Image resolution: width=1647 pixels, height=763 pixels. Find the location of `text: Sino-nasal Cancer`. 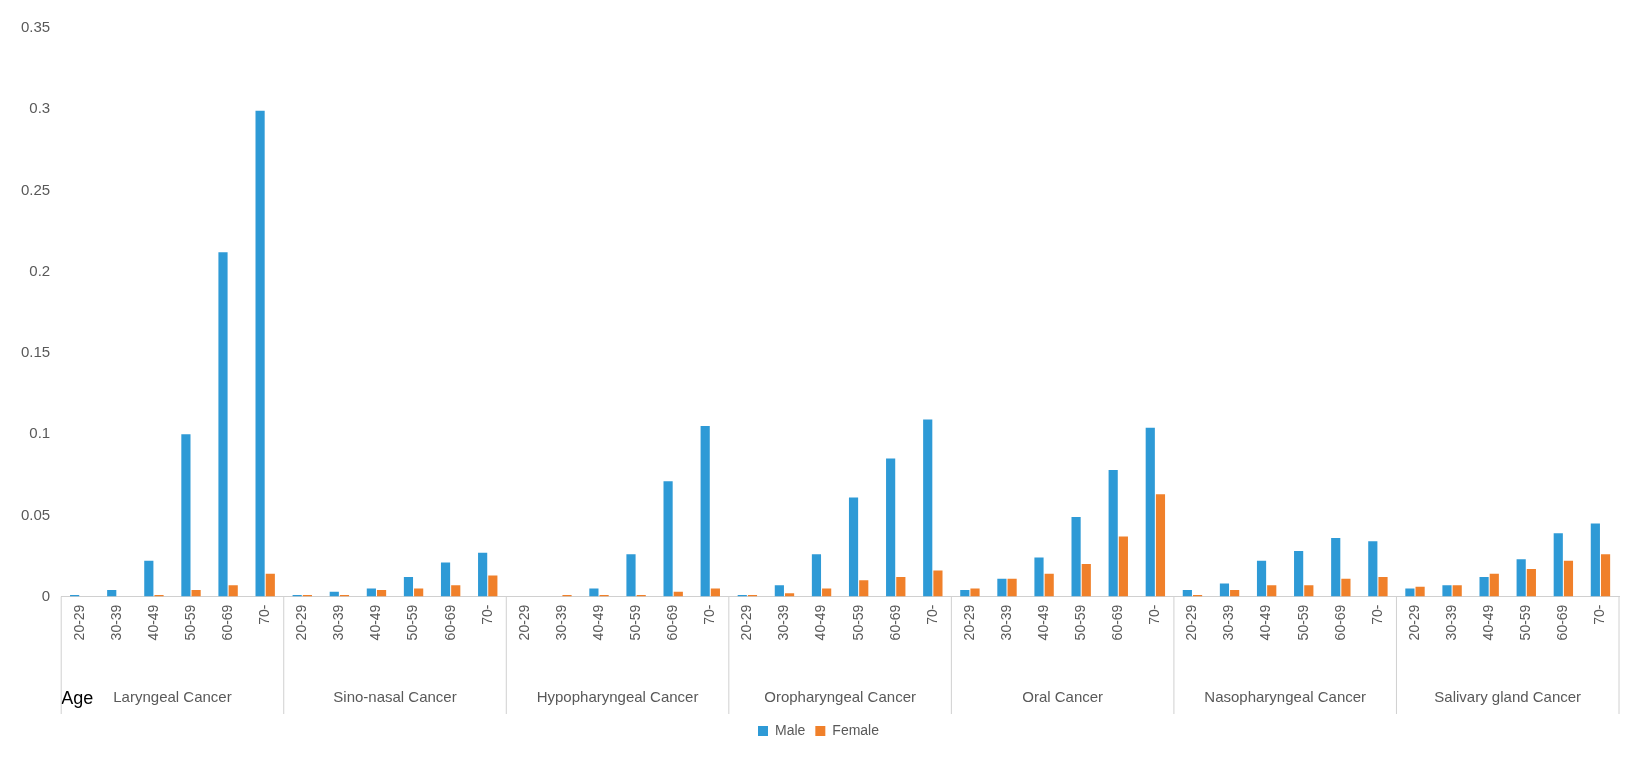

text: Sino-nasal Cancer is located at coordinates (395, 697).